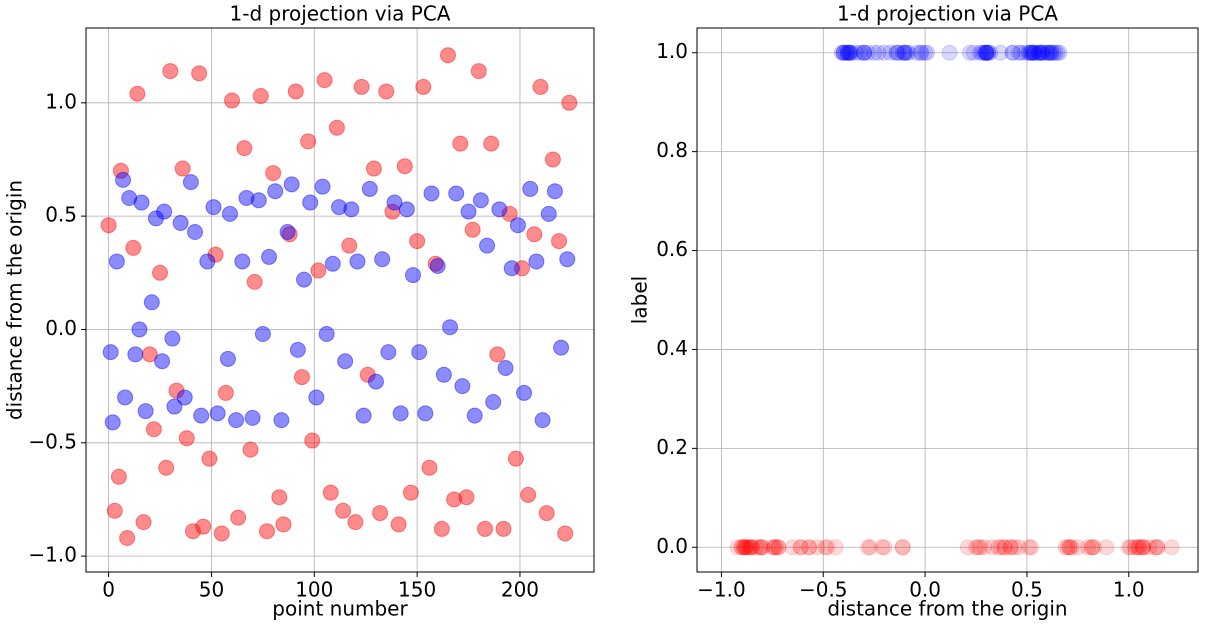  Describe the element at coordinates (61, 101) in the screenshot. I see `y-tick-label: 1.0` at that location.